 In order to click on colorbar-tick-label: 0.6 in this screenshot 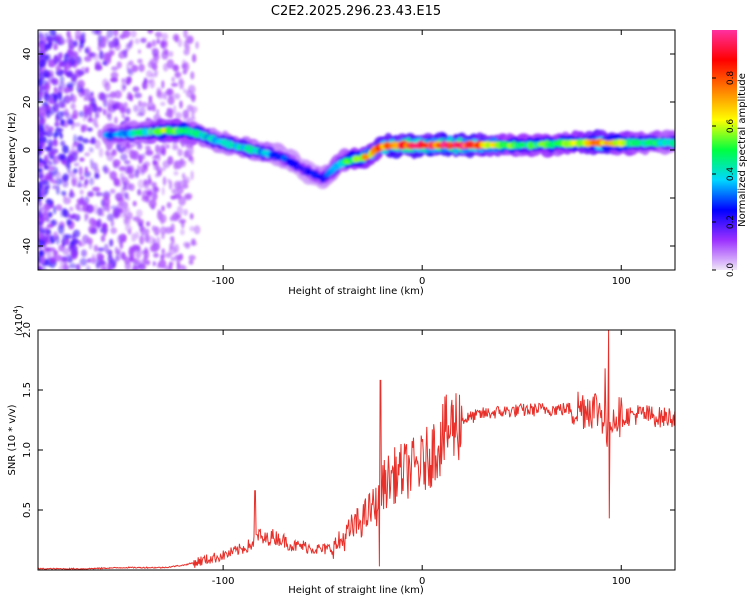, I will do `click(731, 126)`.